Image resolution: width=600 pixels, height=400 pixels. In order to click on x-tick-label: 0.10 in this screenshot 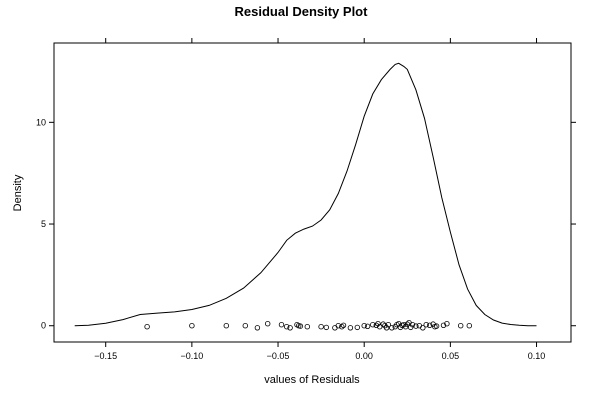, I will do `click(537, 356)`.